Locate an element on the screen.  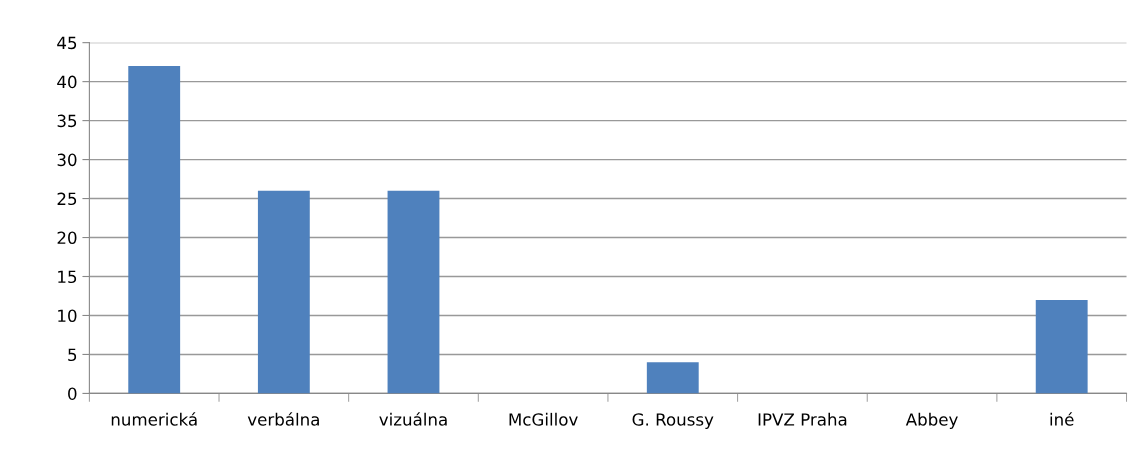
x-tick-label: verbálna is located at coordinates (283, 419).